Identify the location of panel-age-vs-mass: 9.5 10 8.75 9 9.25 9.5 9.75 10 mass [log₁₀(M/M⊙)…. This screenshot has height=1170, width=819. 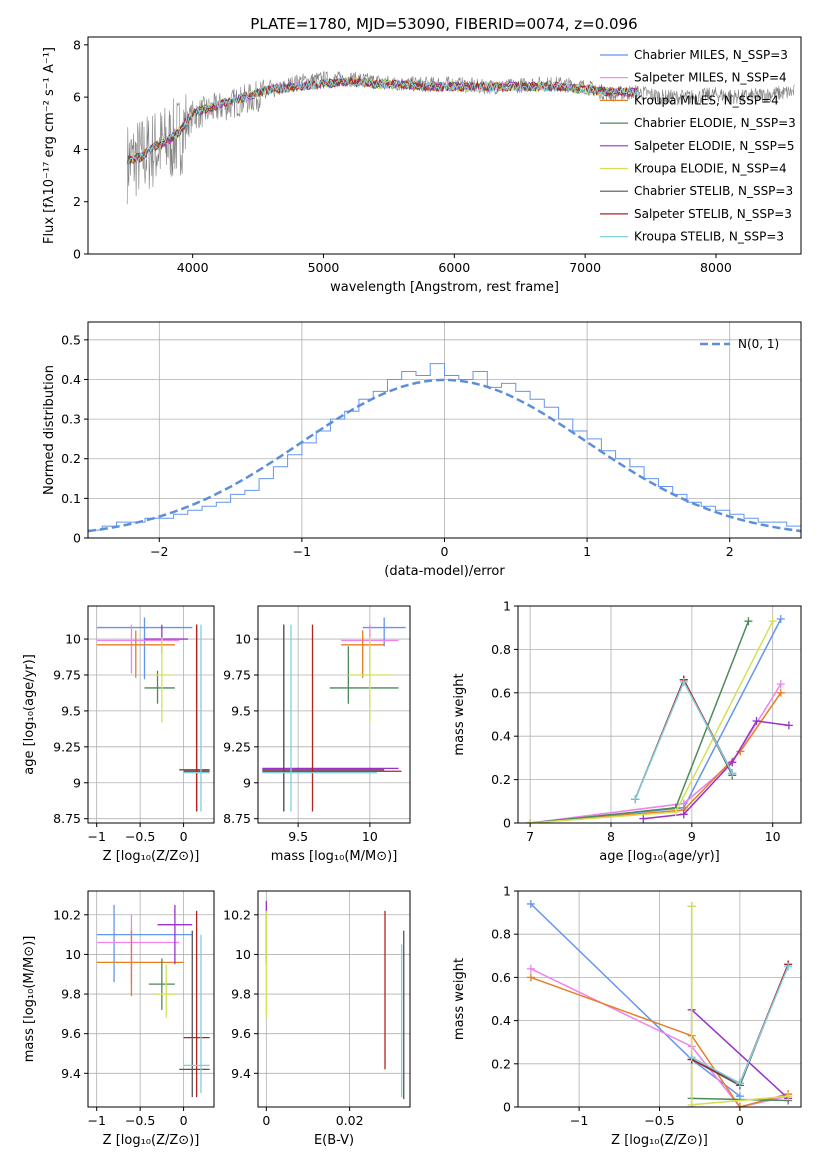
(317, 734).